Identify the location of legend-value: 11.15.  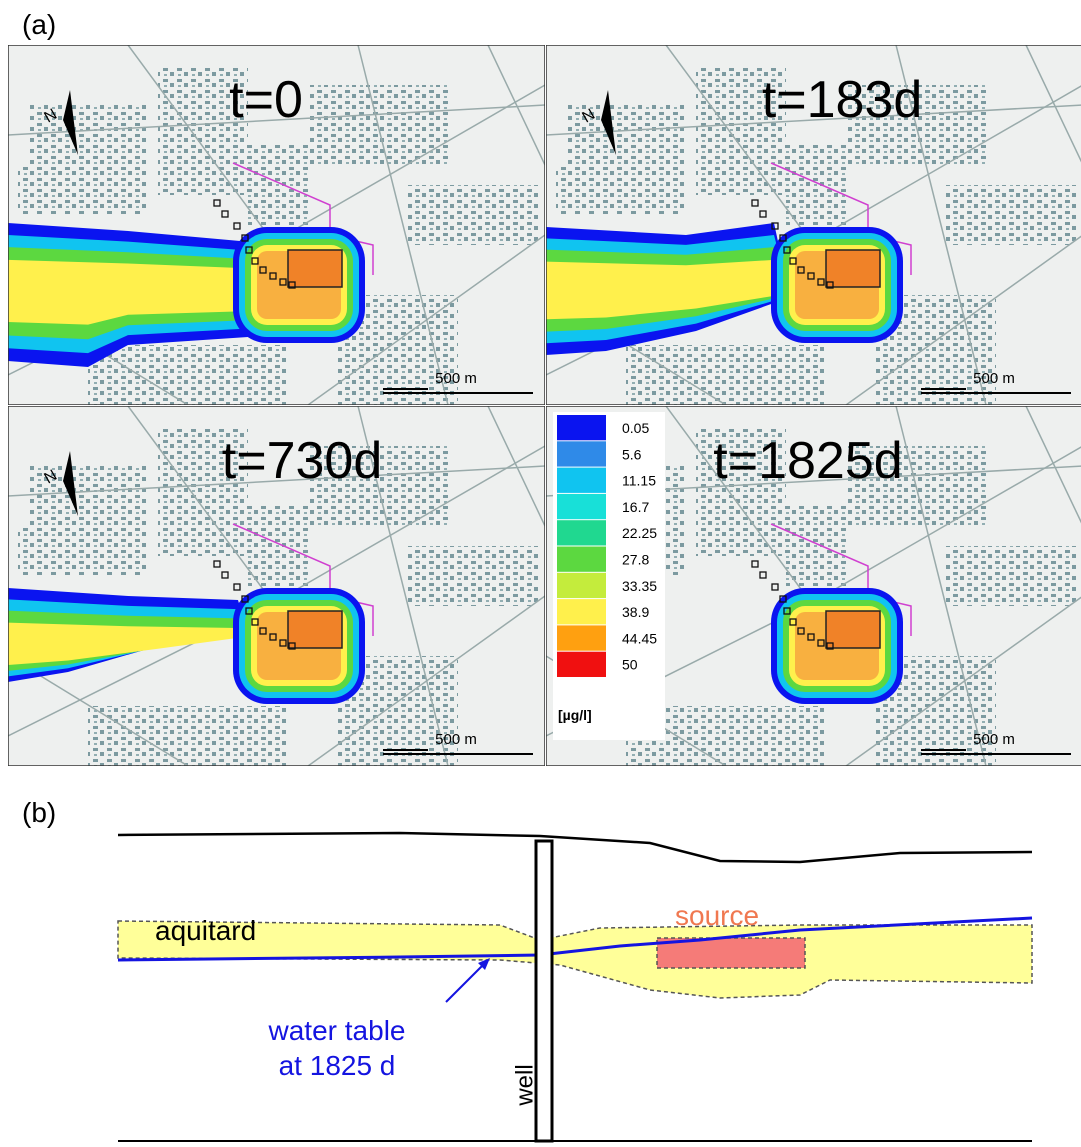
(639, 481).